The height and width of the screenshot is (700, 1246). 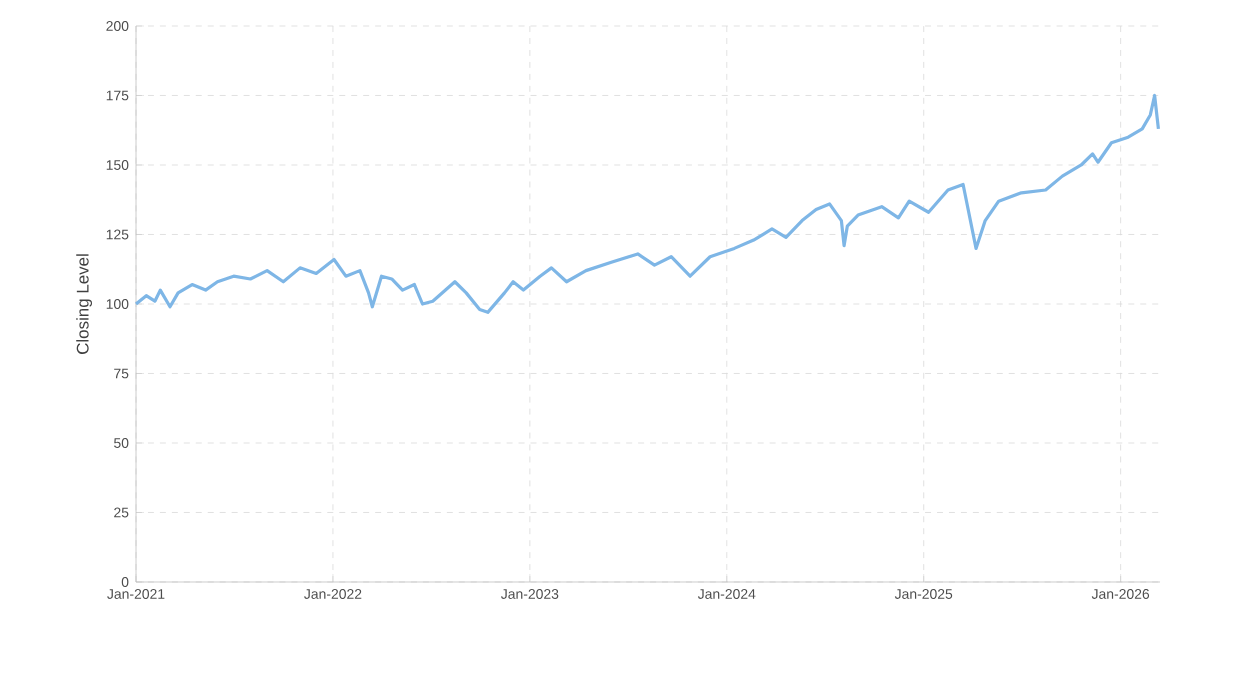 I want to click on y-axis-title: Closing Level, so click(x=84, y=304).